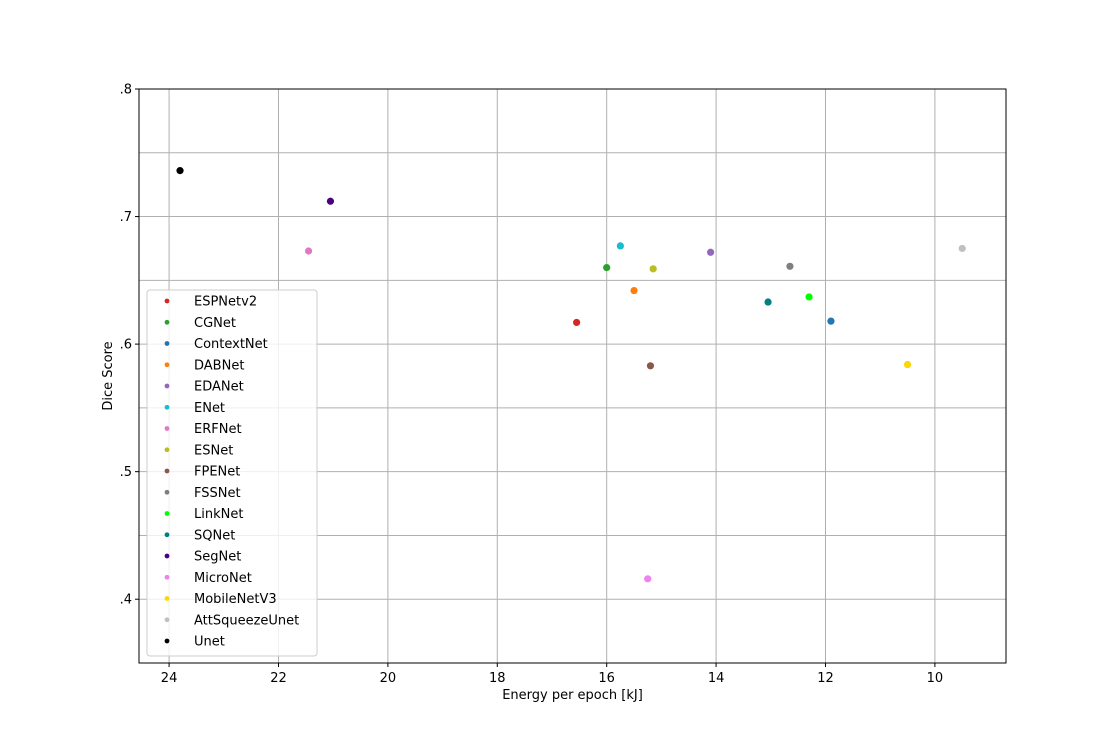  Describe the element at coordinates (126, 600) in the screenshot. I see `y-tick-label: .4` at that location.